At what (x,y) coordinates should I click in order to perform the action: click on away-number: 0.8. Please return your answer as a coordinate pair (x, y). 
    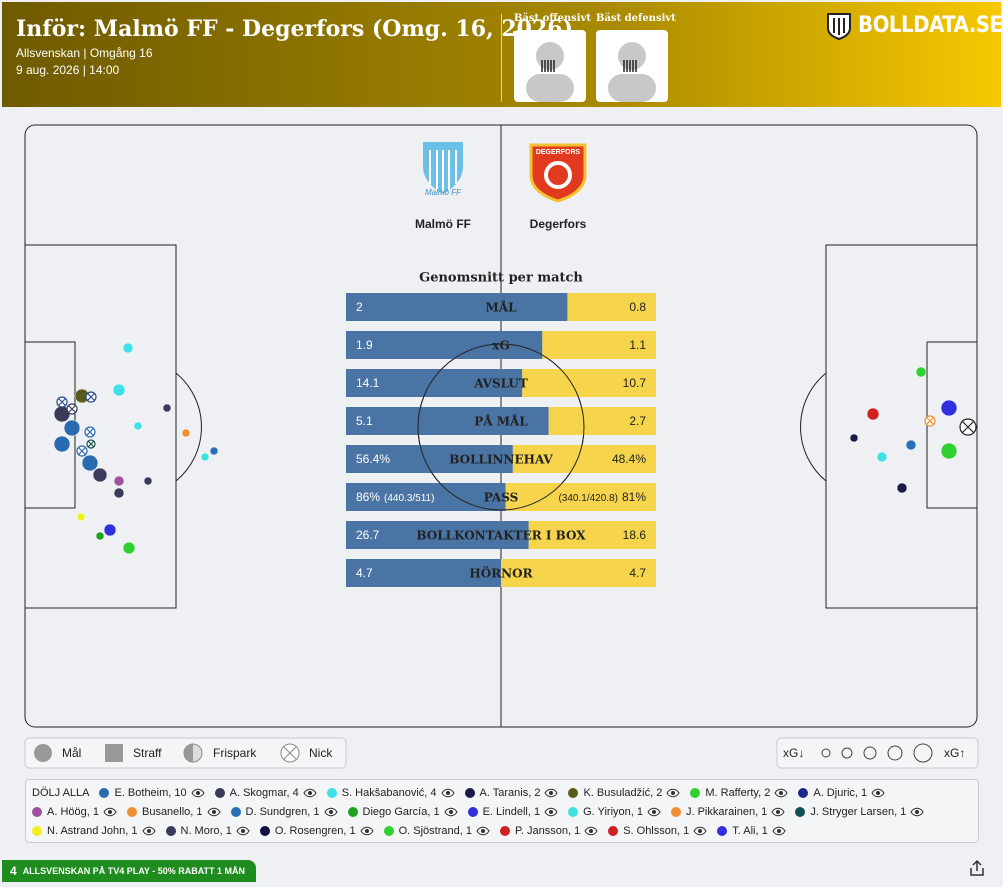
    Looking at the image, I should click on (637, 307).